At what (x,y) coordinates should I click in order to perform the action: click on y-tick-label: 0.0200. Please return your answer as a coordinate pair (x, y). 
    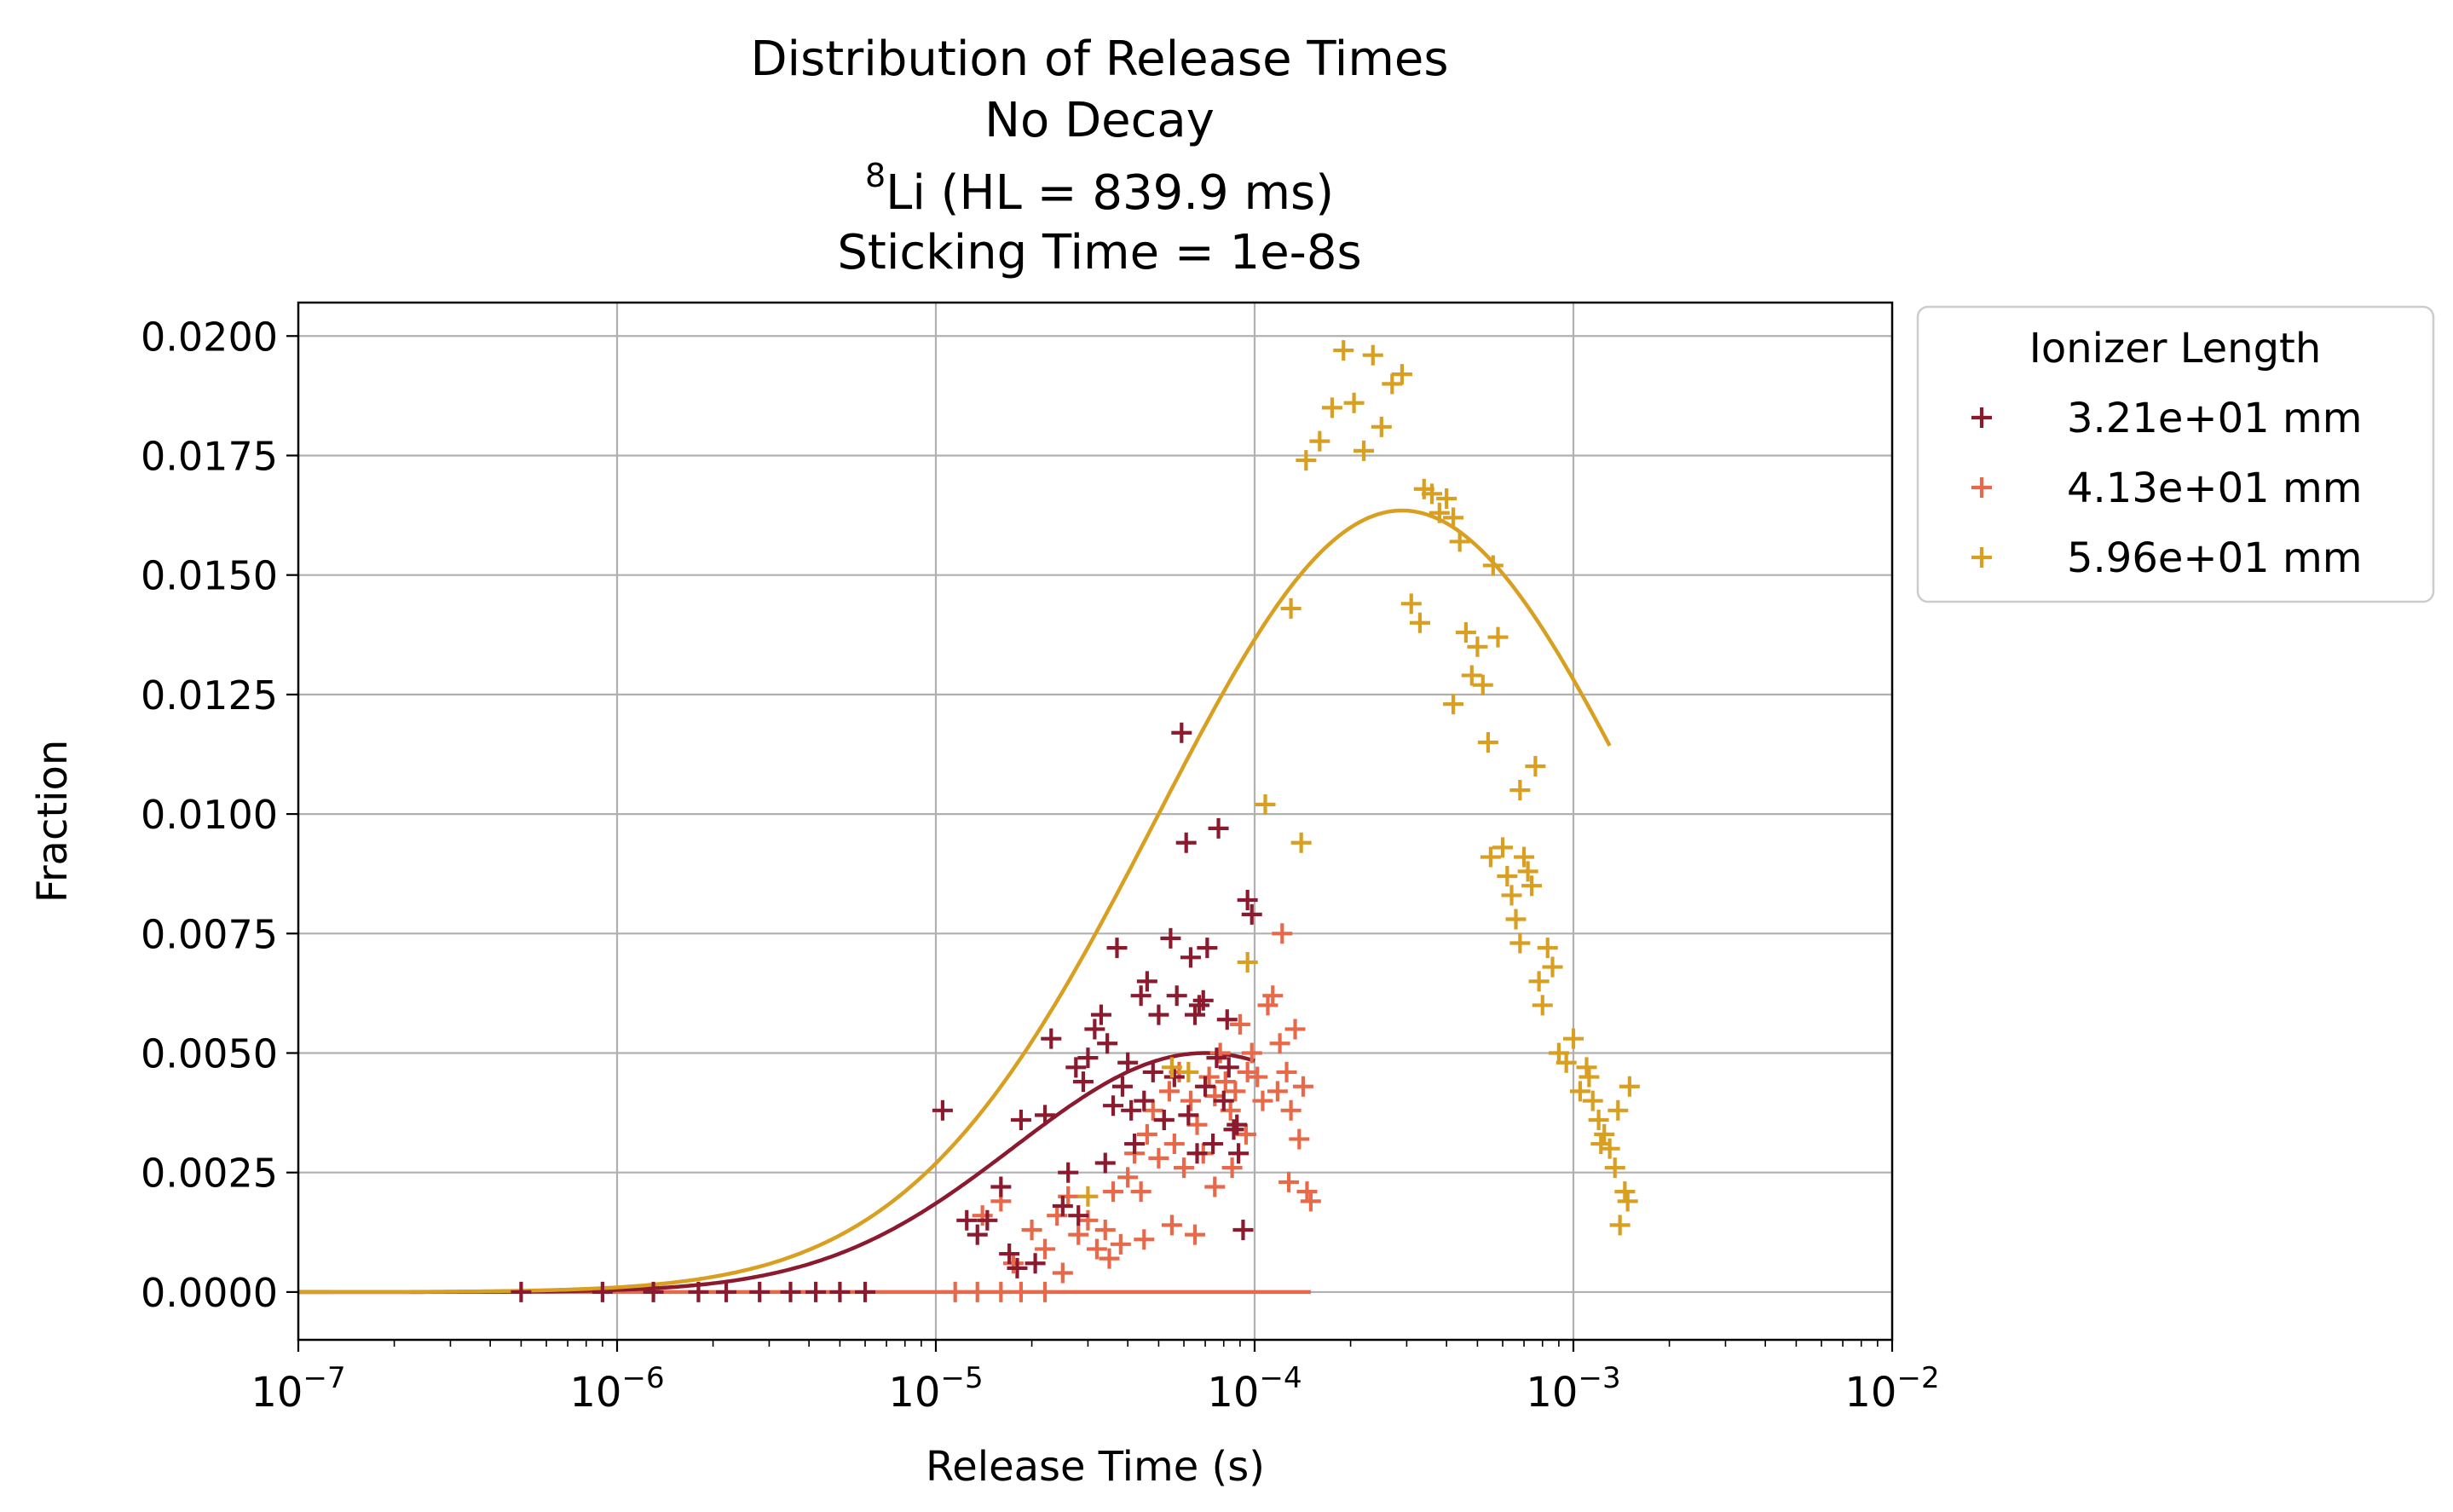
    Looking at the image, I should click on (209, 337).